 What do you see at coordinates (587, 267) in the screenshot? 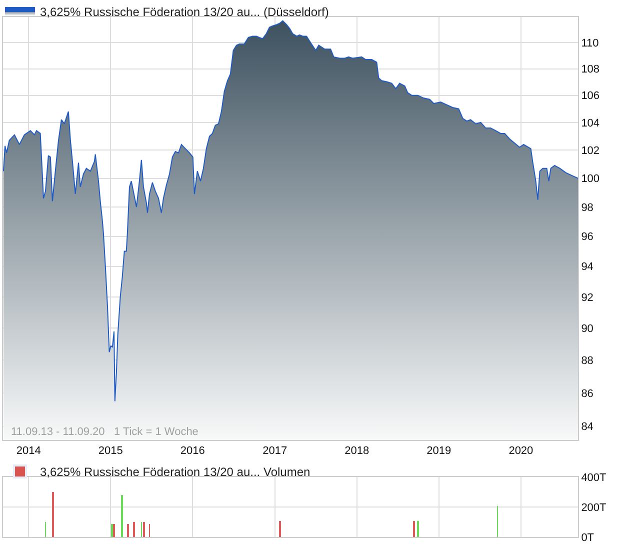
I see `y-tick-label: 94` at bounding box center [587, 267].